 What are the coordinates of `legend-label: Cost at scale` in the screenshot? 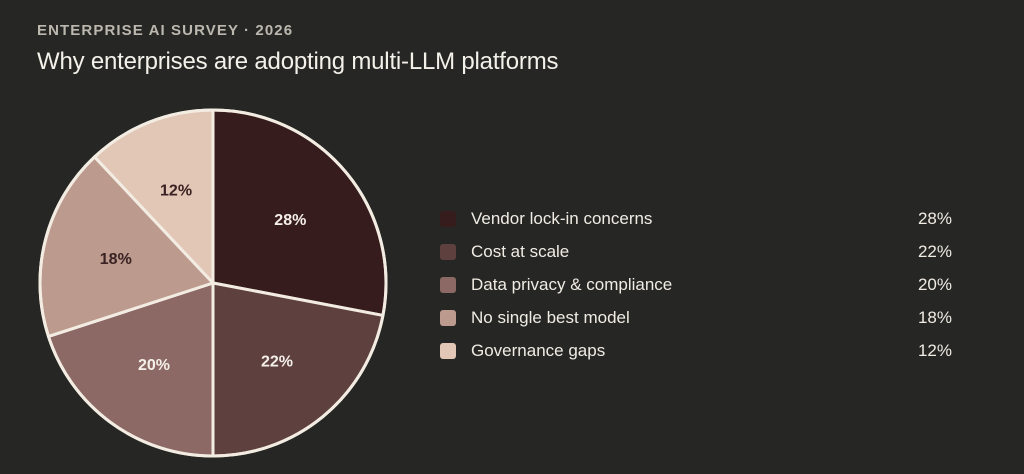 It's located at (520, 251).